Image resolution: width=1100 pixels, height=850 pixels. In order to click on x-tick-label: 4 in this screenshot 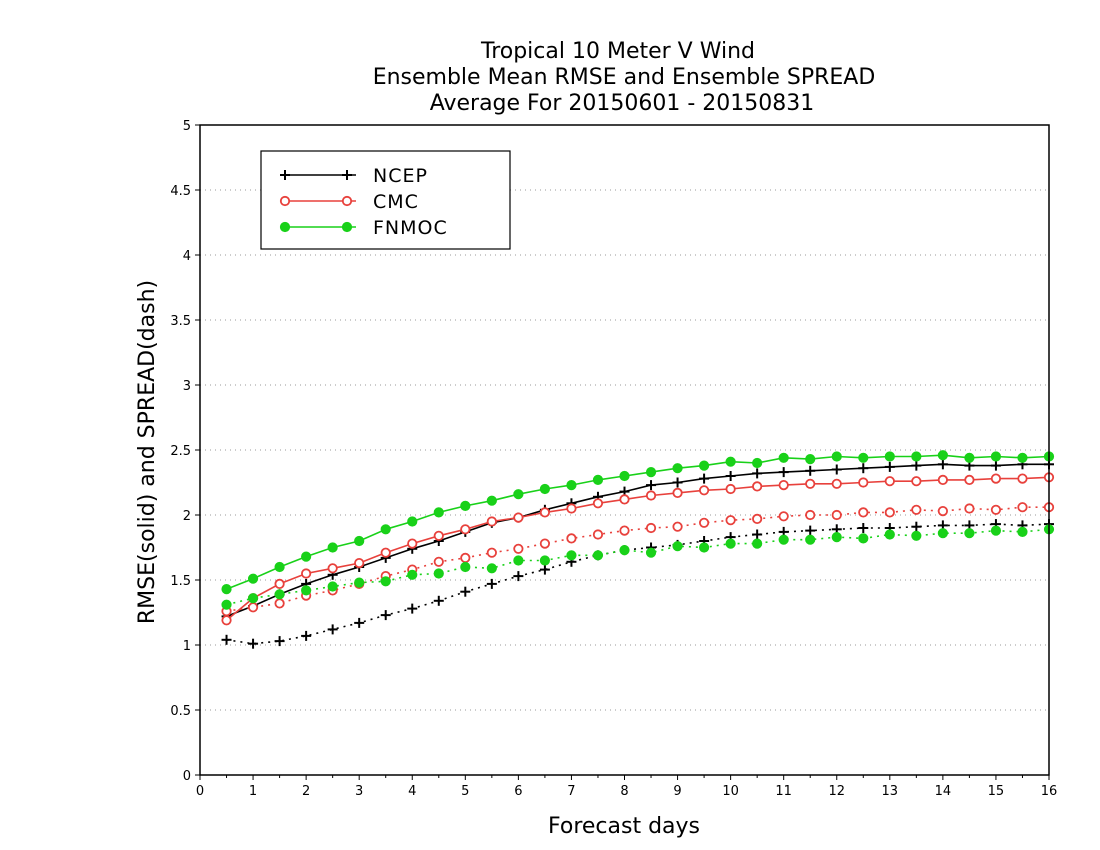, I will do `click(412, 791)`.